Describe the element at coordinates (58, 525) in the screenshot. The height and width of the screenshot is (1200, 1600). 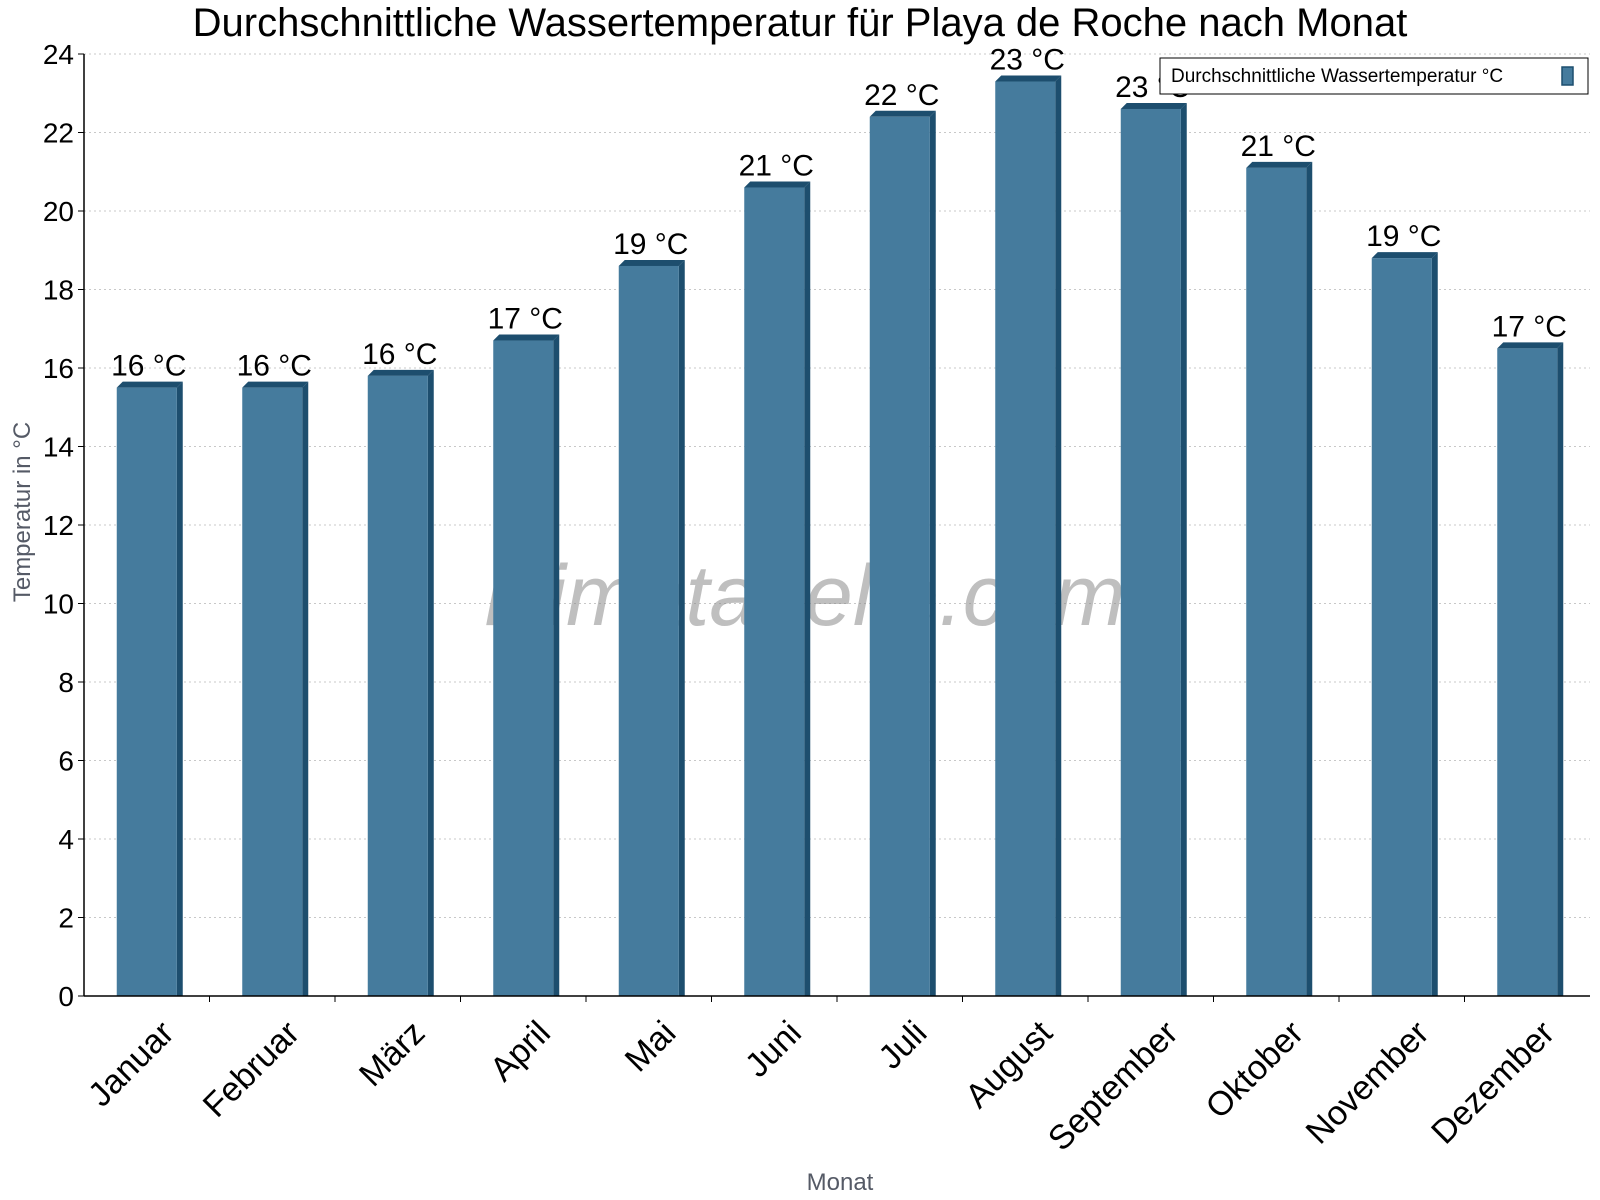
I see `y-tick-label: 12` at that location.